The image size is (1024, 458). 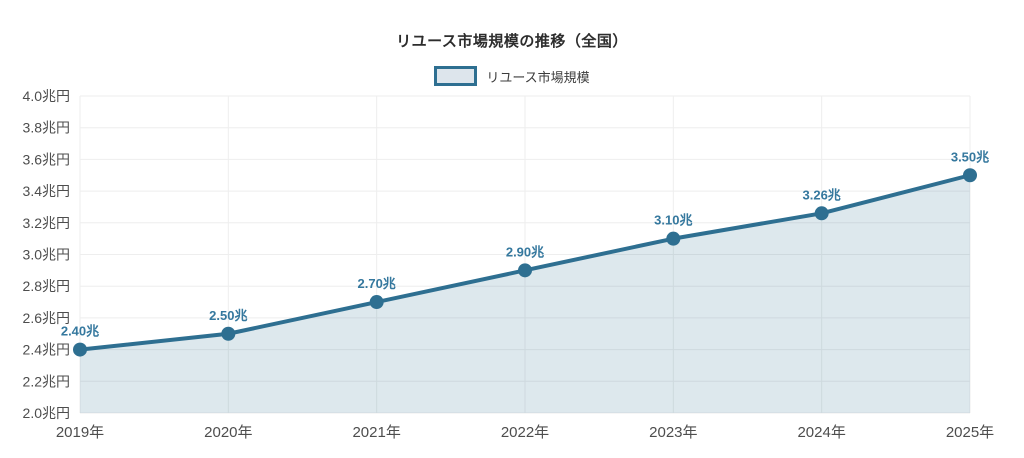 I want to click on legend-label: リユース市場規模, so click(x=538, y=77).